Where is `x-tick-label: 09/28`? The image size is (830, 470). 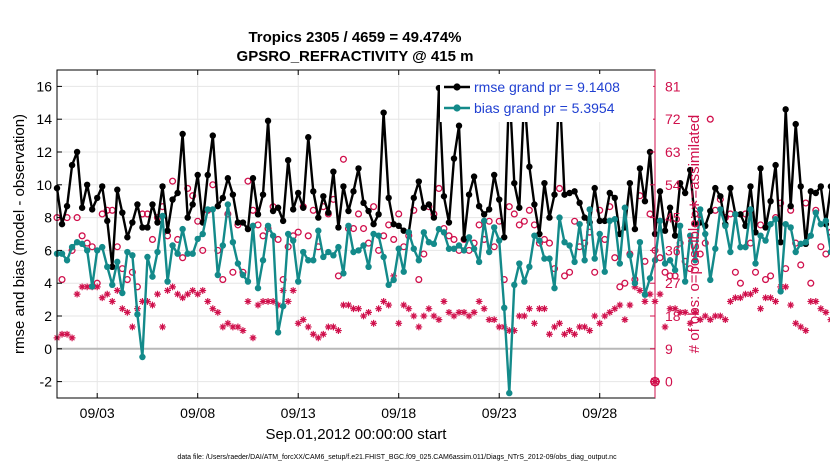 x-tick-label: 09/28 is located at coordinates (599, 413).